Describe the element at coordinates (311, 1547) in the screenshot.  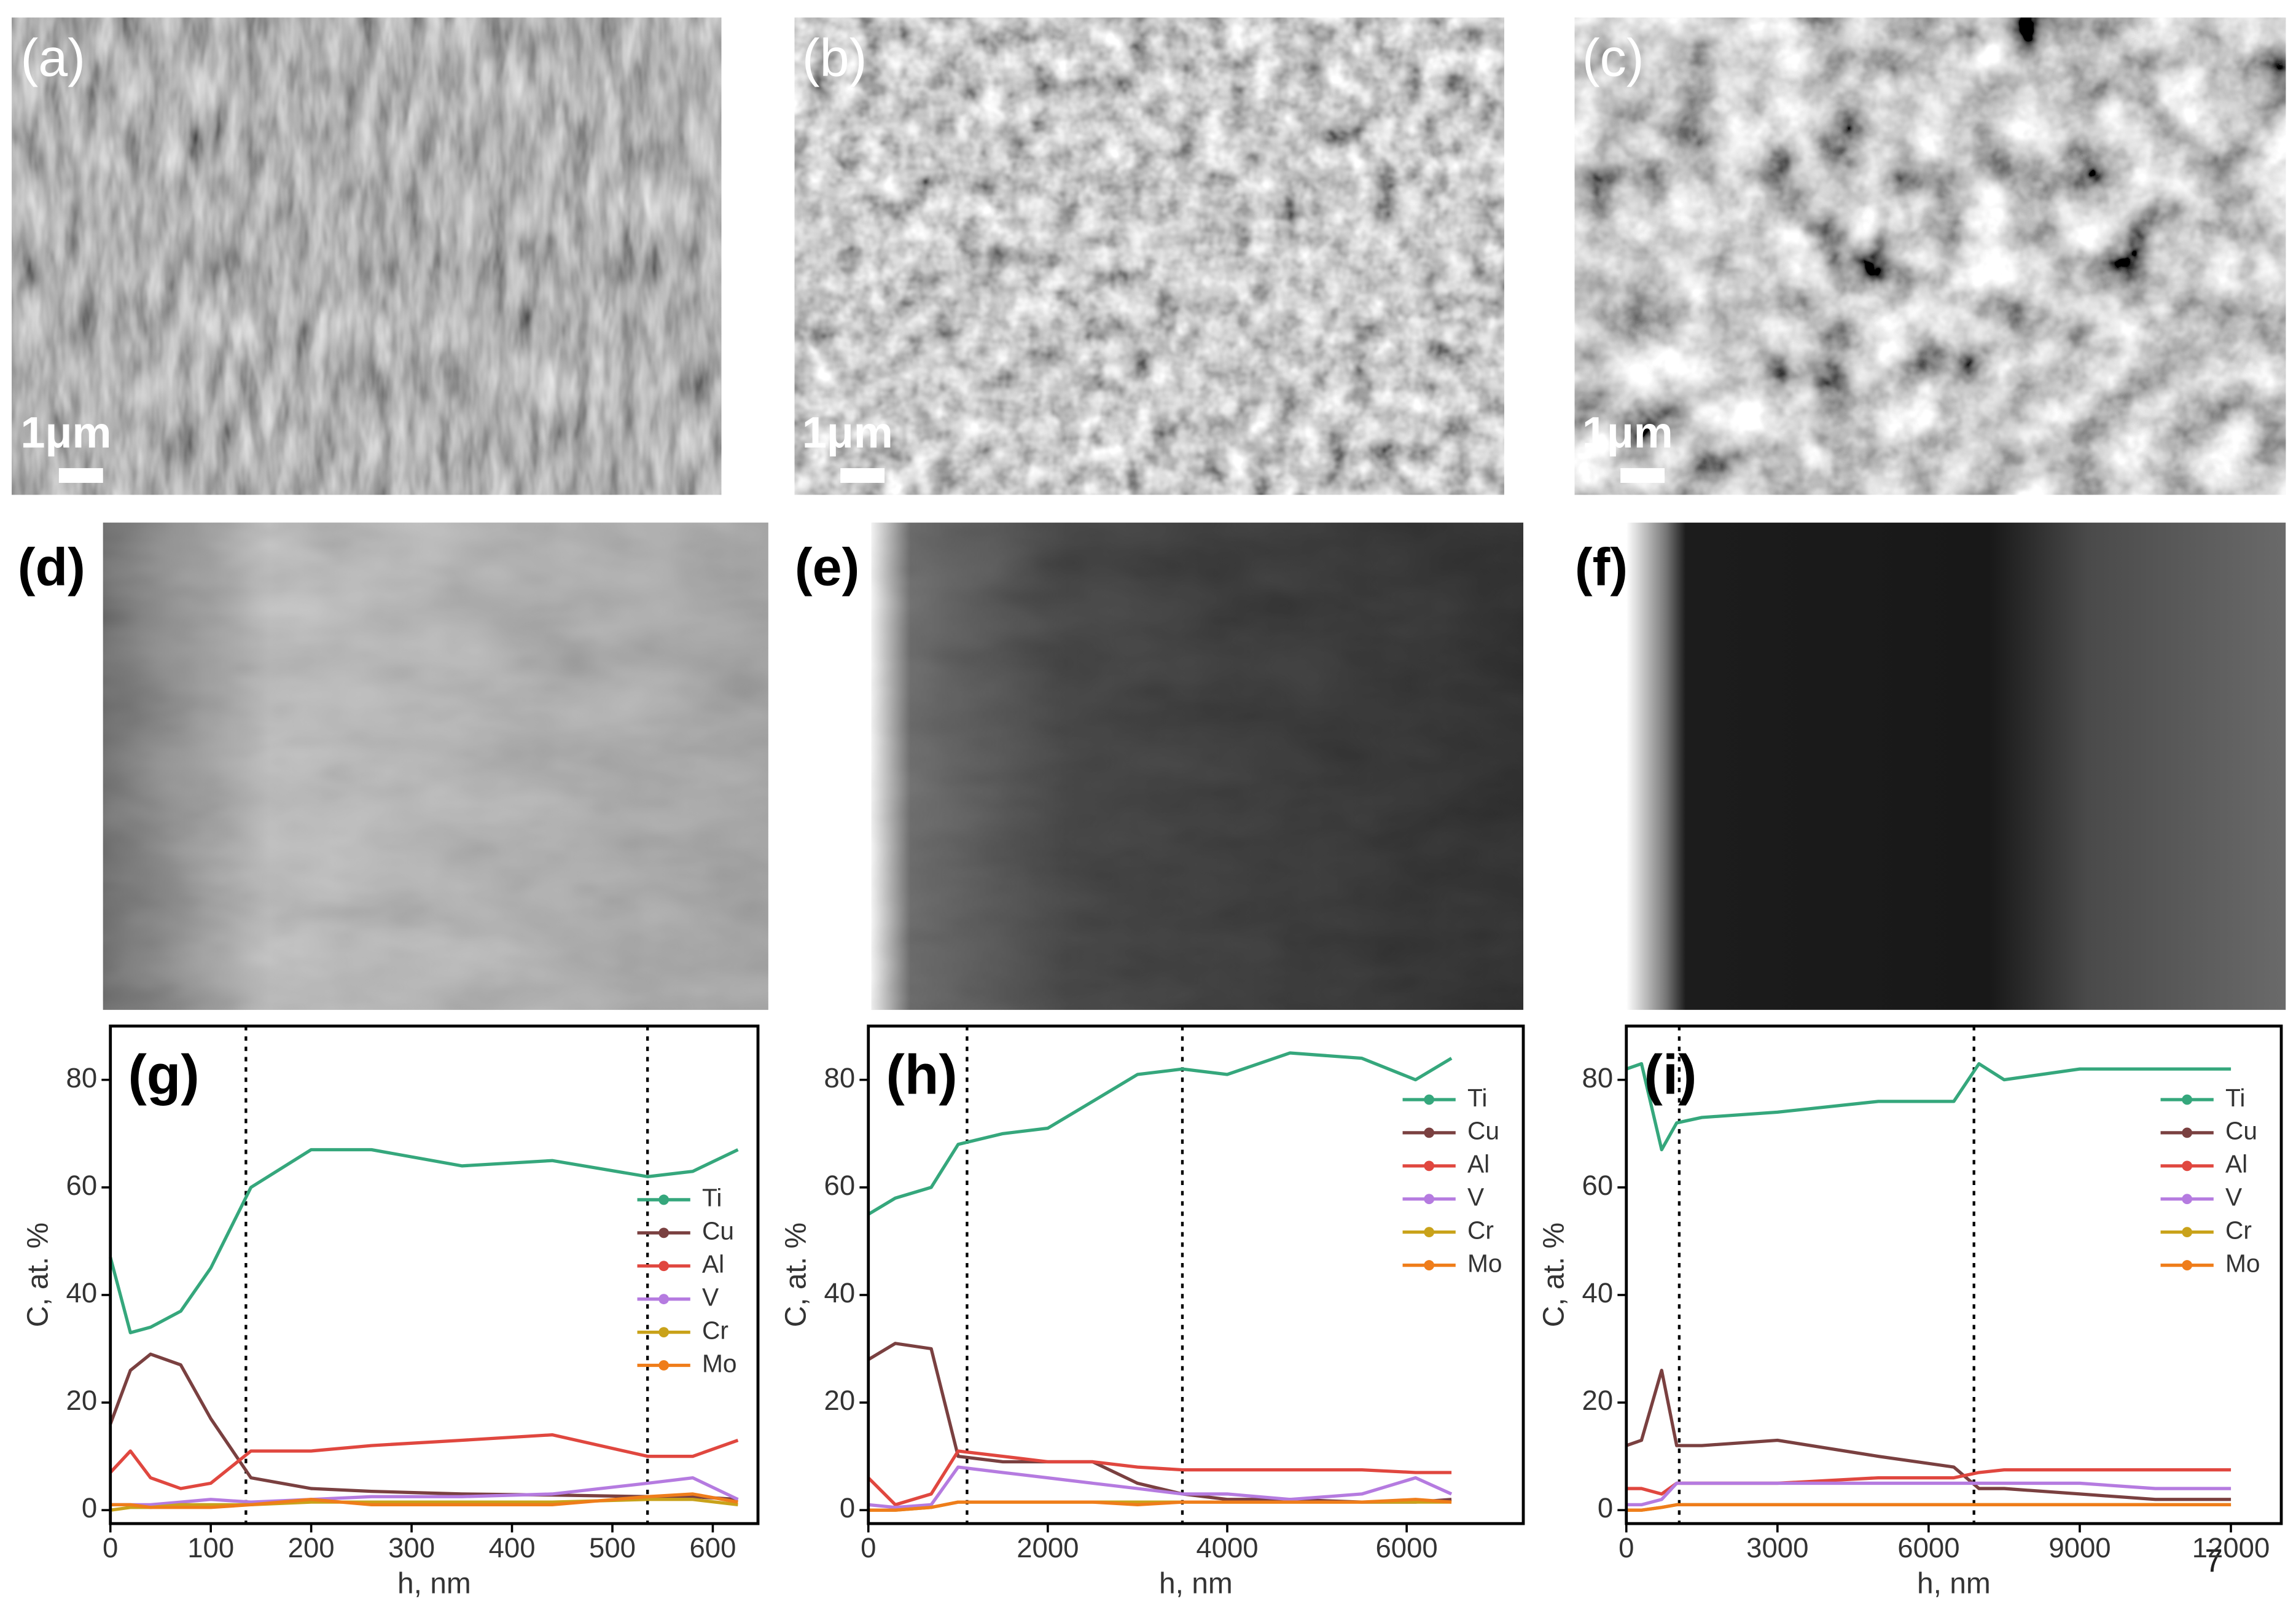
I see `x-tick-label: 200` at that location.